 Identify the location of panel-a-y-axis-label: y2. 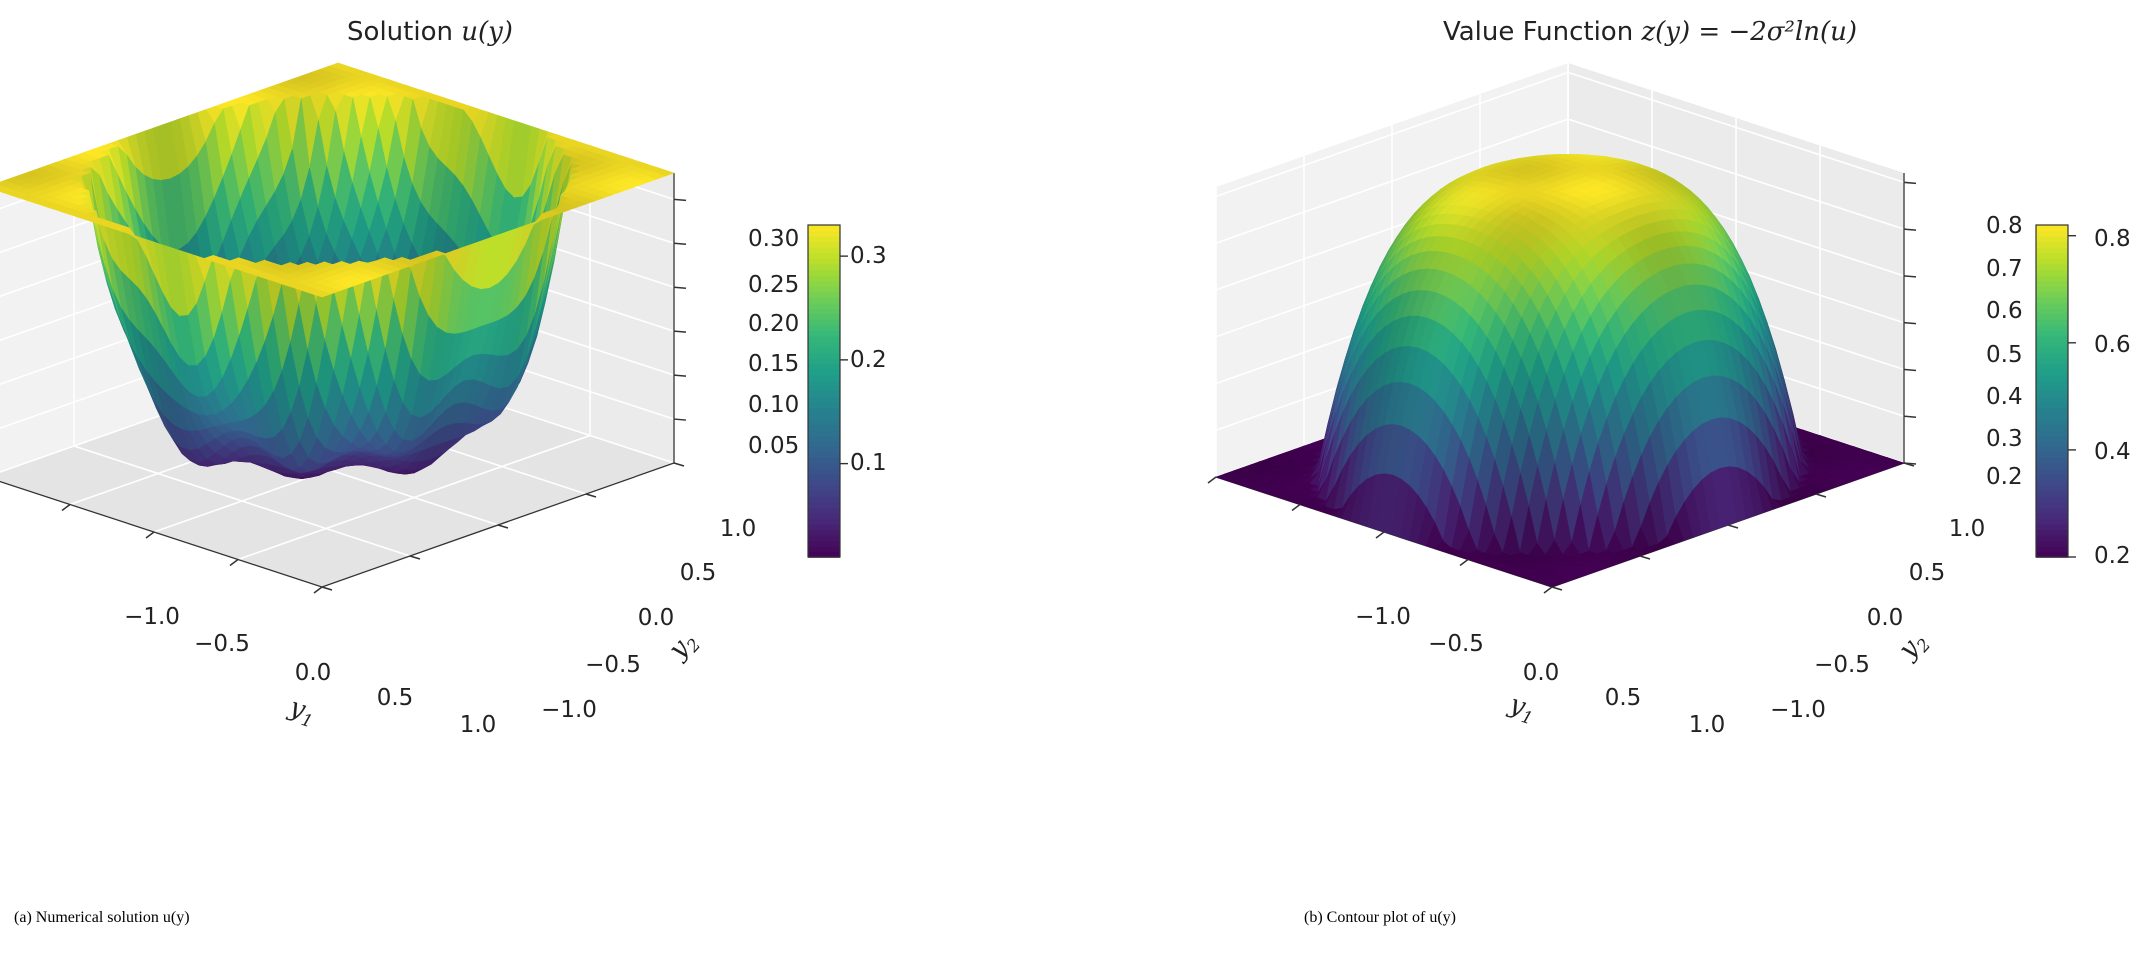
(683, 647).